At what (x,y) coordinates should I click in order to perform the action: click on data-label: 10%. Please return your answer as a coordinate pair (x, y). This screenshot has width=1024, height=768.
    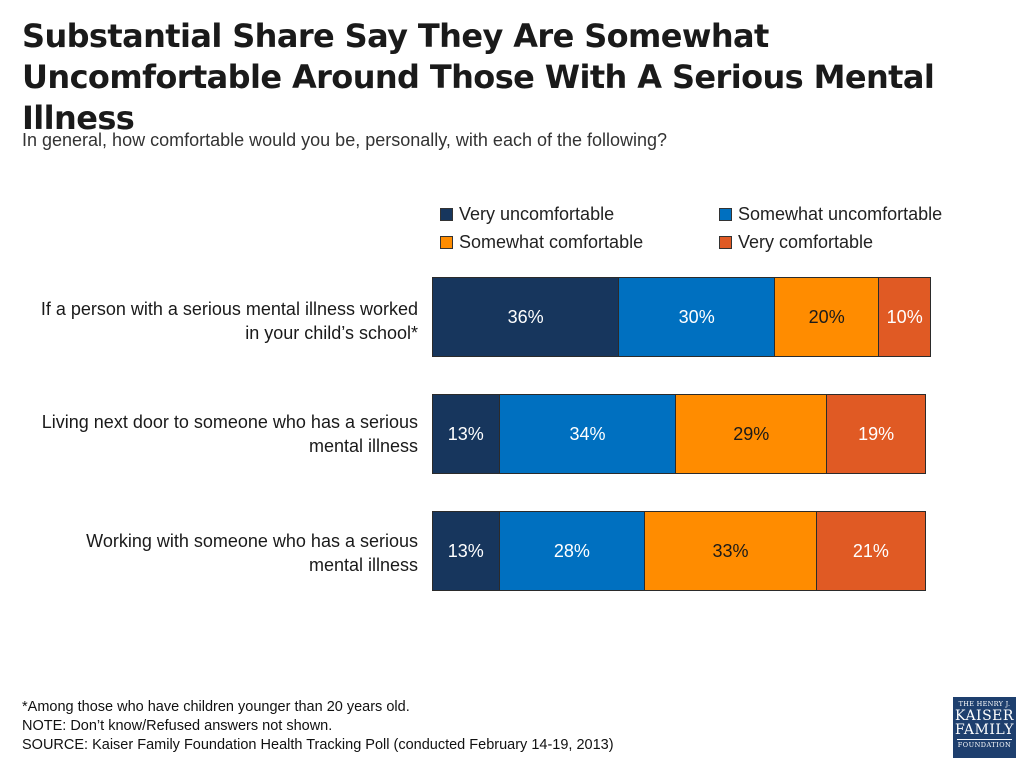
    Looking at the image, I should click on (904, 316).